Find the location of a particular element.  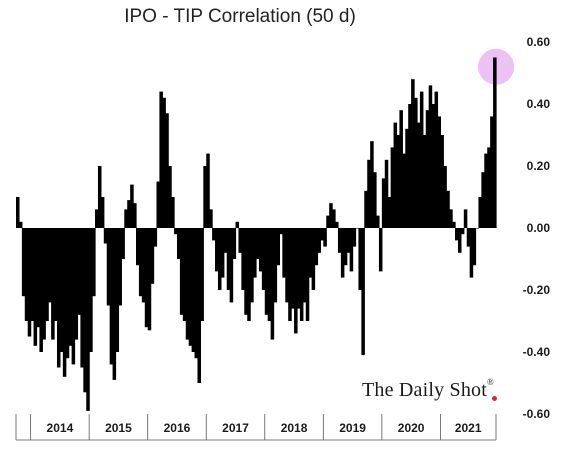

x-tick-label: 2017 is located at coordinates (235, 428).